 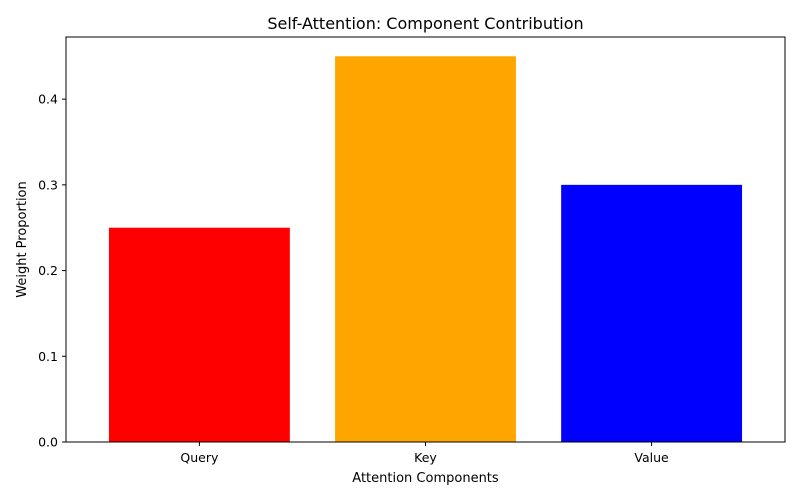 What do you see at coordinates (48, 356) in the screenshot?
I see `y-tick-label: 0.1` at bounding box center [48, 356].